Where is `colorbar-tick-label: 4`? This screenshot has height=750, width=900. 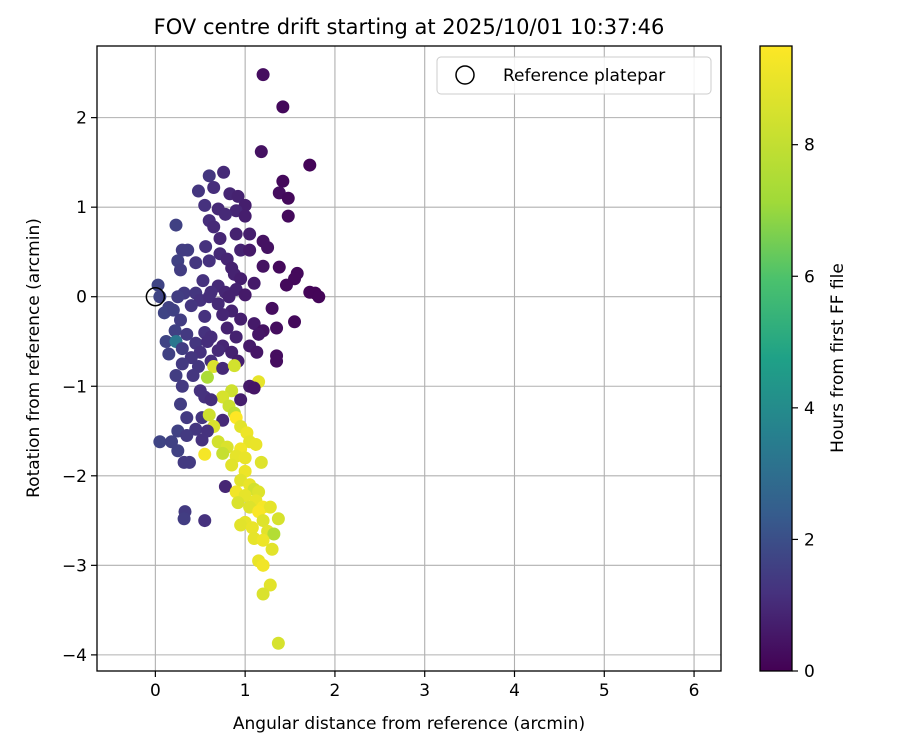 colorbar-tick-label: 4 is located at coordinates (809, 409).